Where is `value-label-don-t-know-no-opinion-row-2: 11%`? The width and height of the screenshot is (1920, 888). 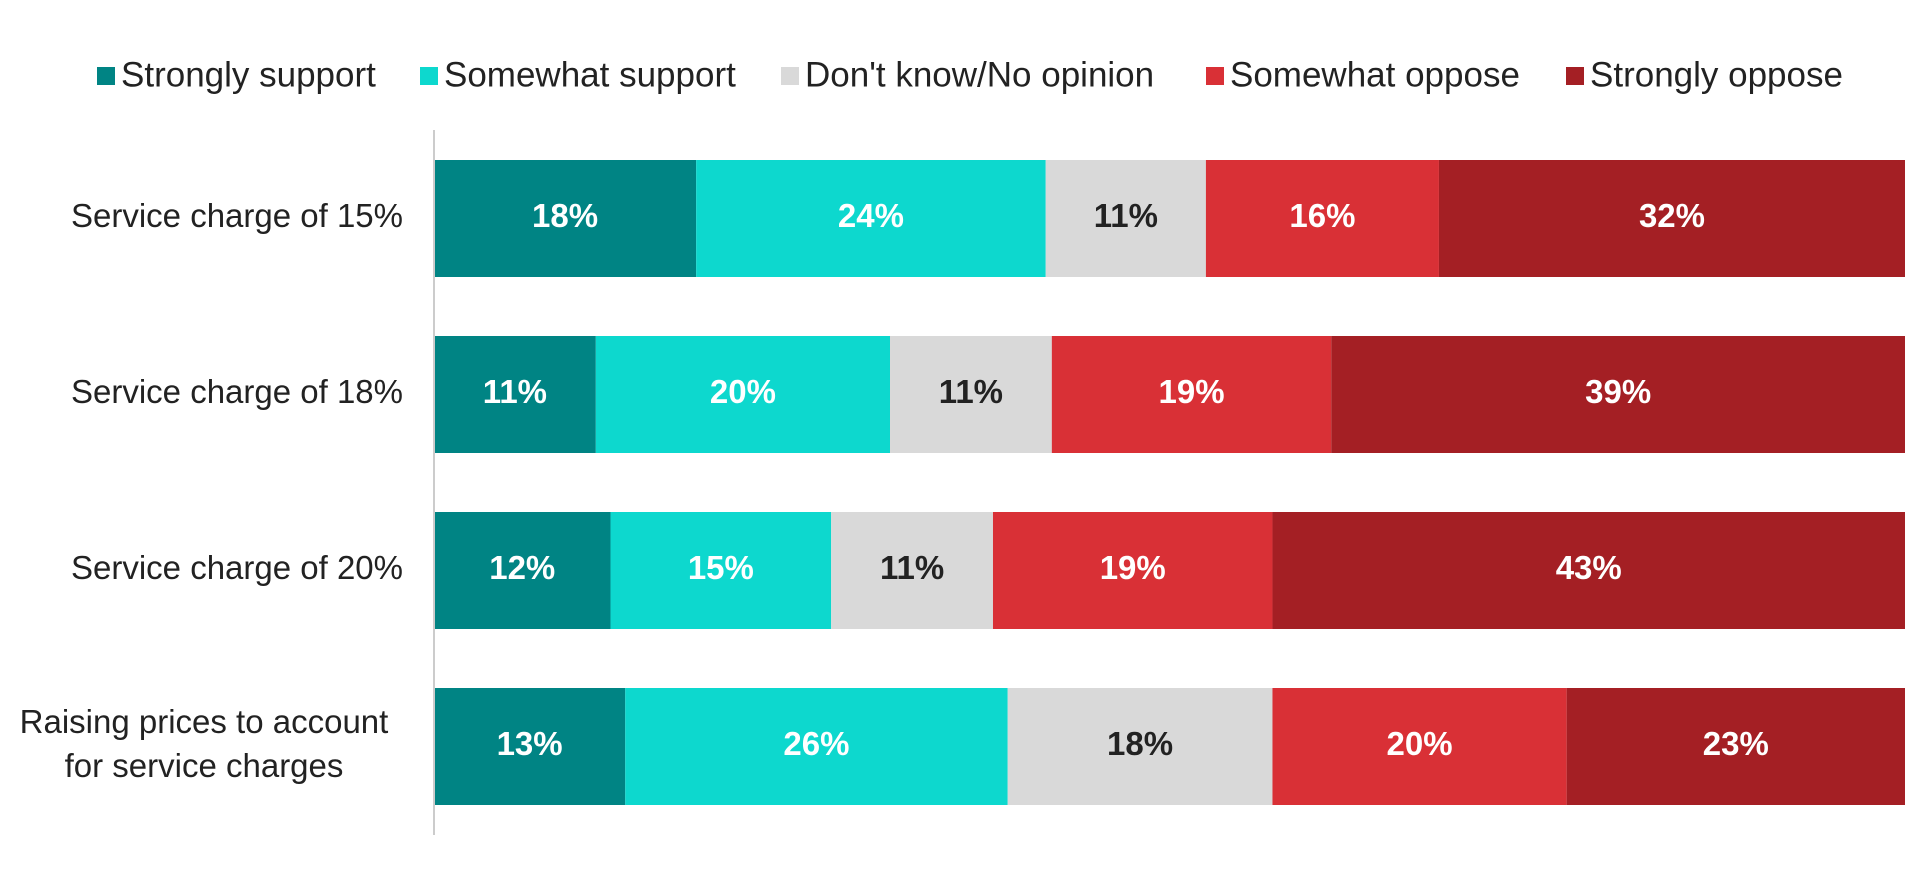
value-label-don-t-know-no-opinion-row-2: 11% is located at coordinates (971, 391).